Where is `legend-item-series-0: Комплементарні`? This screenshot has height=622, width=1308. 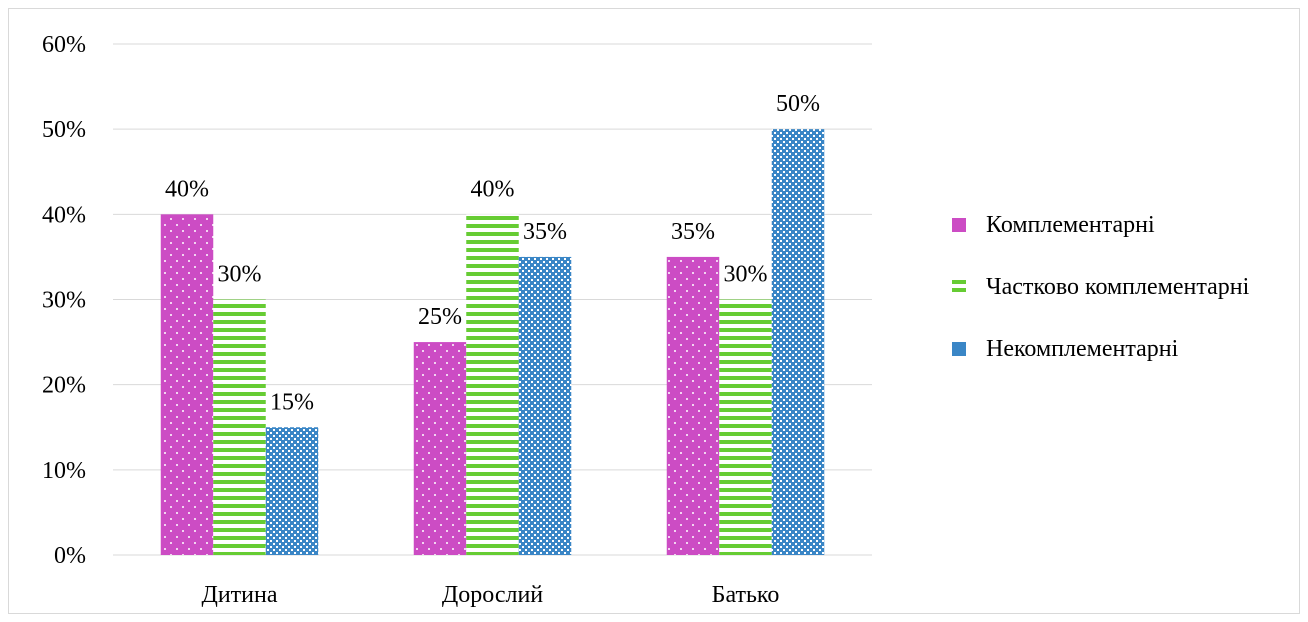 legend-item-series-0: Комплементарні is located at coordinates (1113, 225).